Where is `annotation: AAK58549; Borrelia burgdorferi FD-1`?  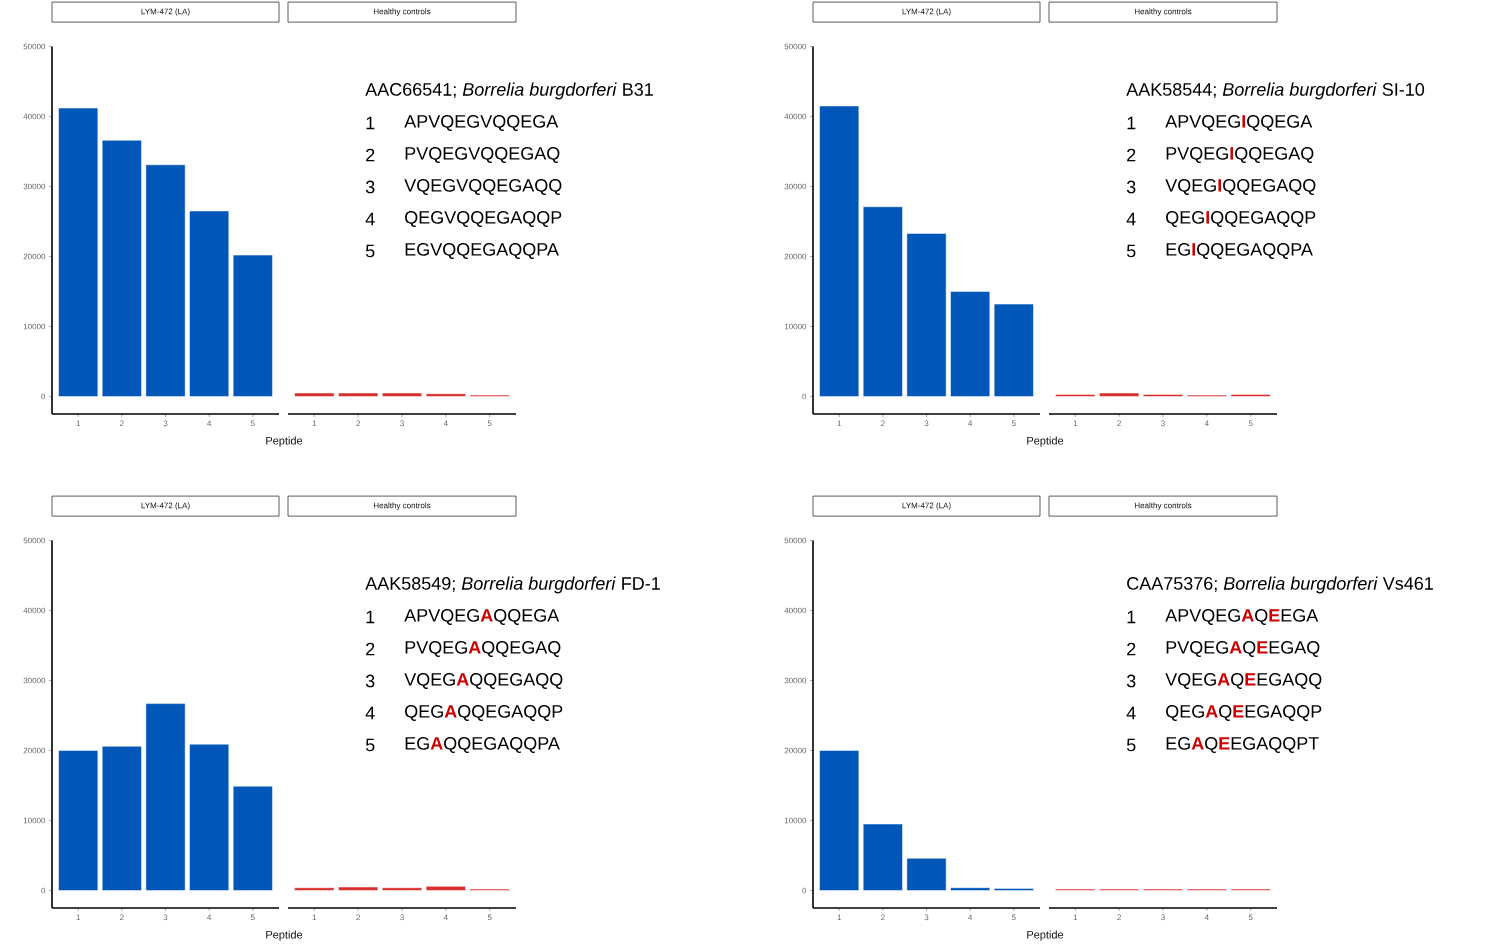
annotation: AAK58549; Borrelia burgdorferi FD-1 is located at coordinates (512, 585).